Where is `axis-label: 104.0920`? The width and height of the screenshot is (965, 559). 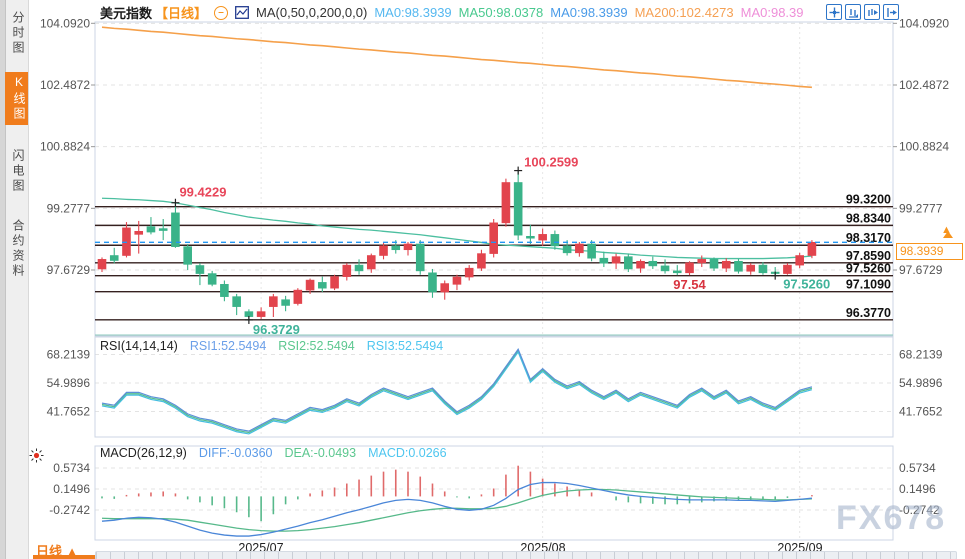 axis-label: 104.0920 is located at coordinates (924, 23).